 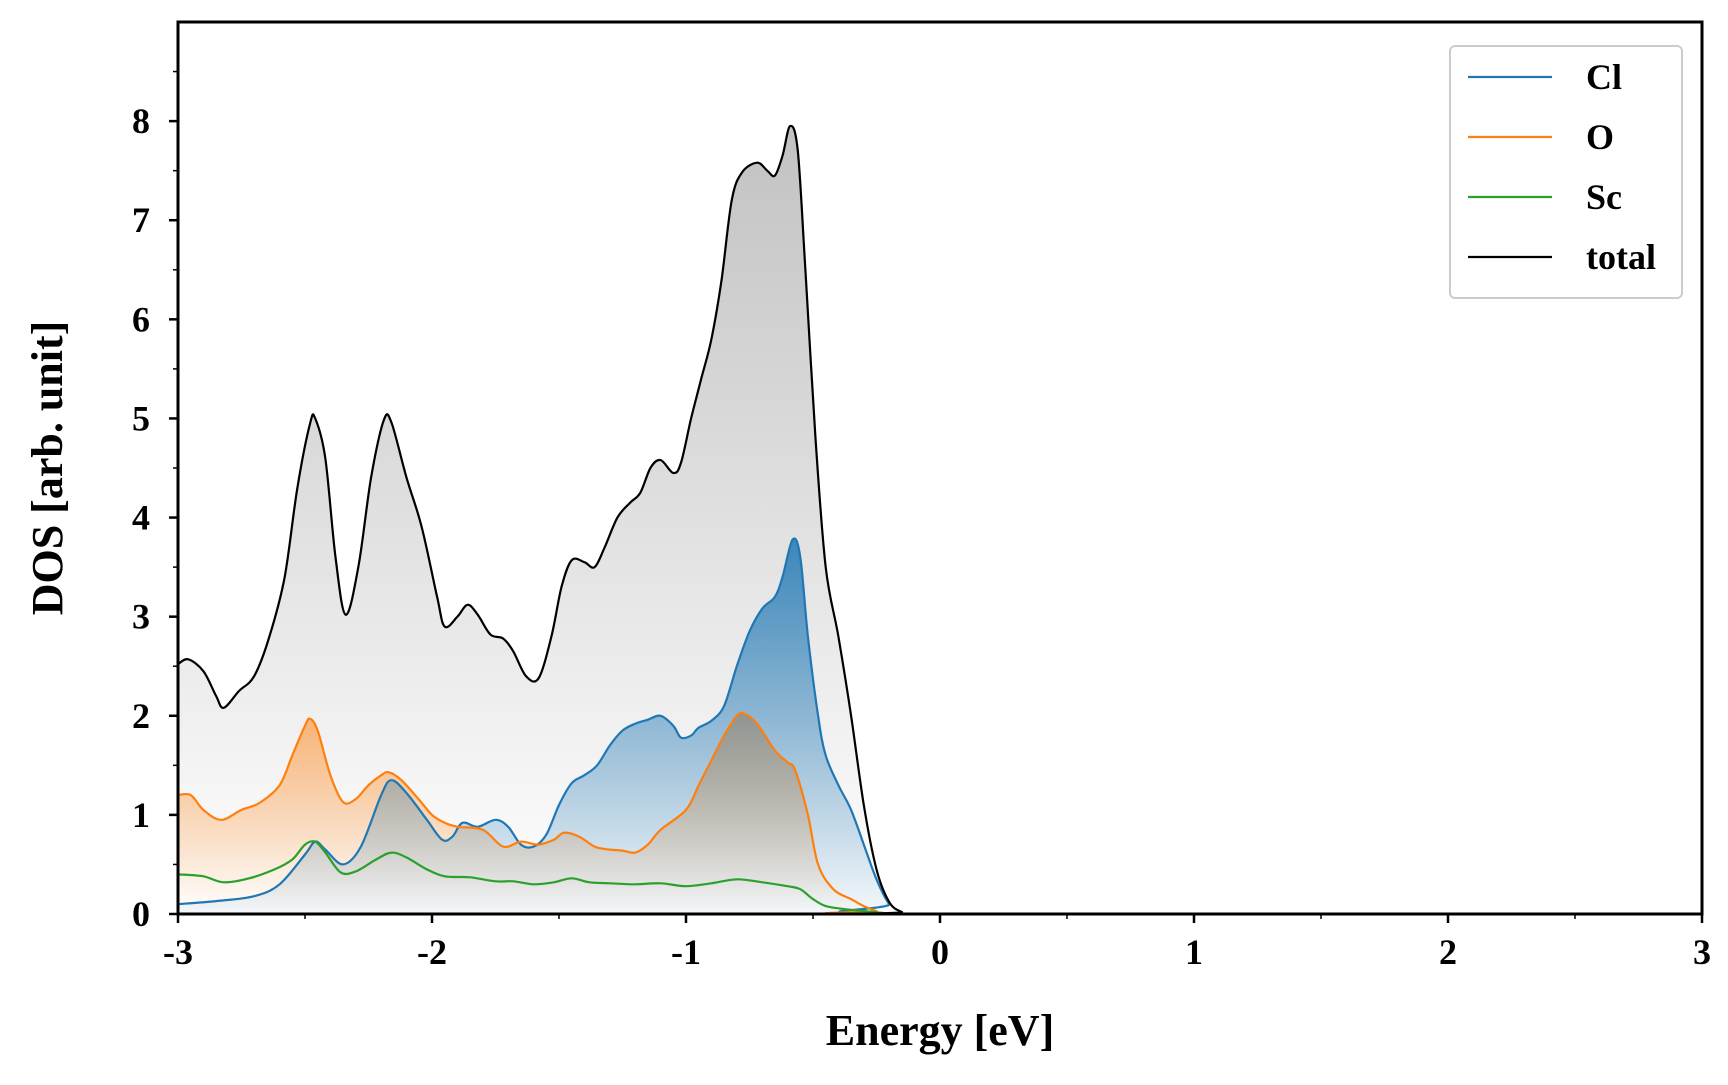 I want to click on series-line-sc, so click(x=939, y=878).